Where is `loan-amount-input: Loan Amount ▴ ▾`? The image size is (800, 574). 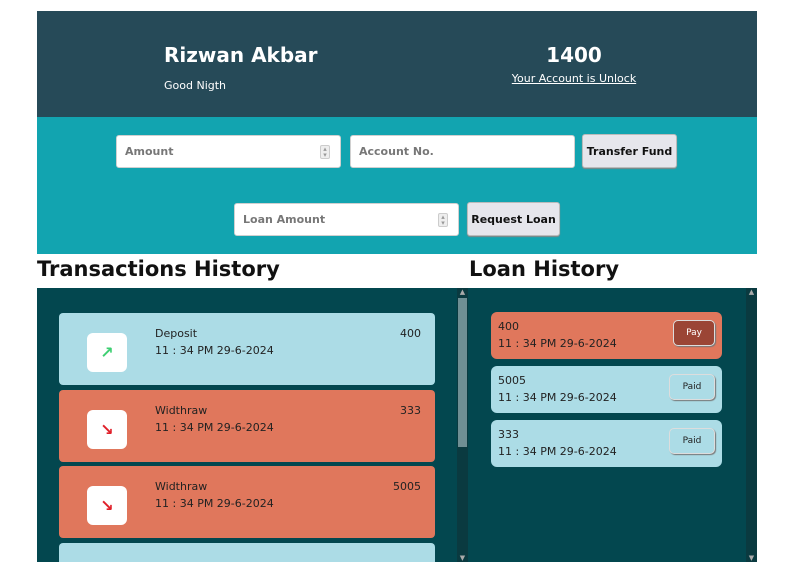 loan-amount-input: Loan Amount ▴ ▾ is located at coordinates (346, 219).